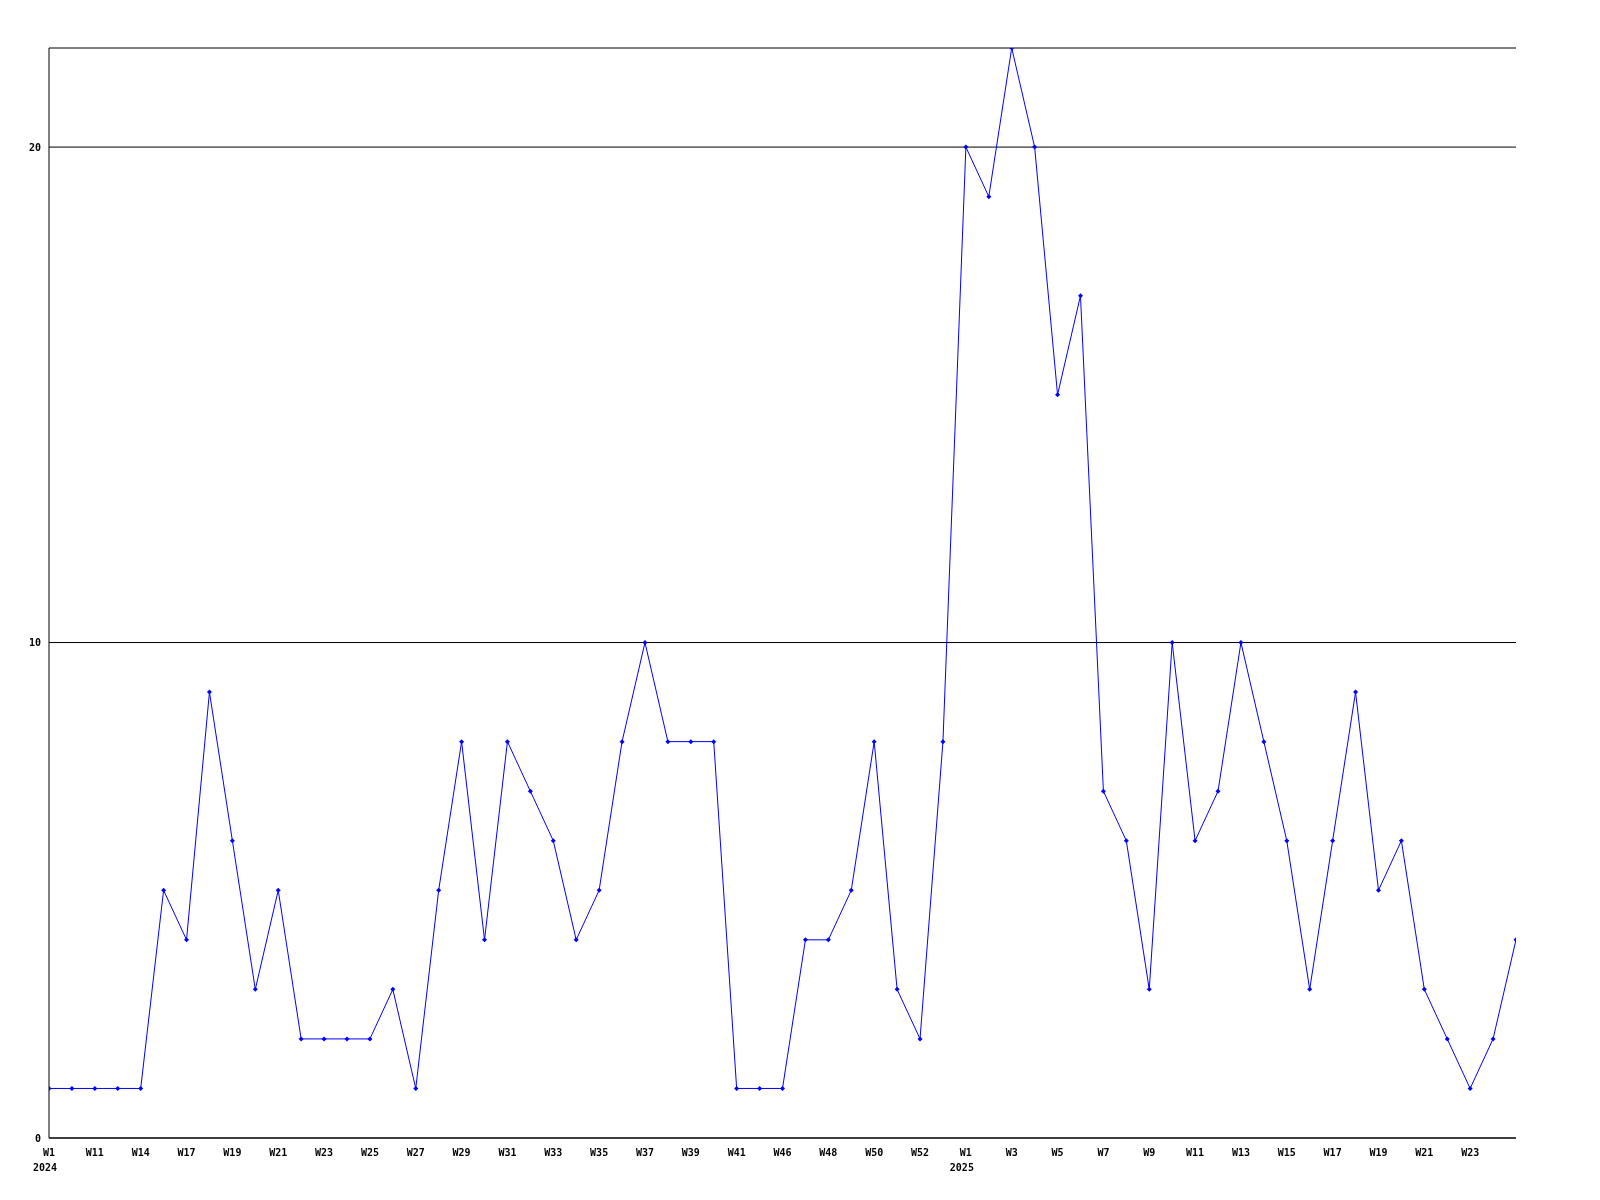 The height and width of the screenshot is (1200, 1600). I want to click on x-tick-label: W33, so click(553, 1152).